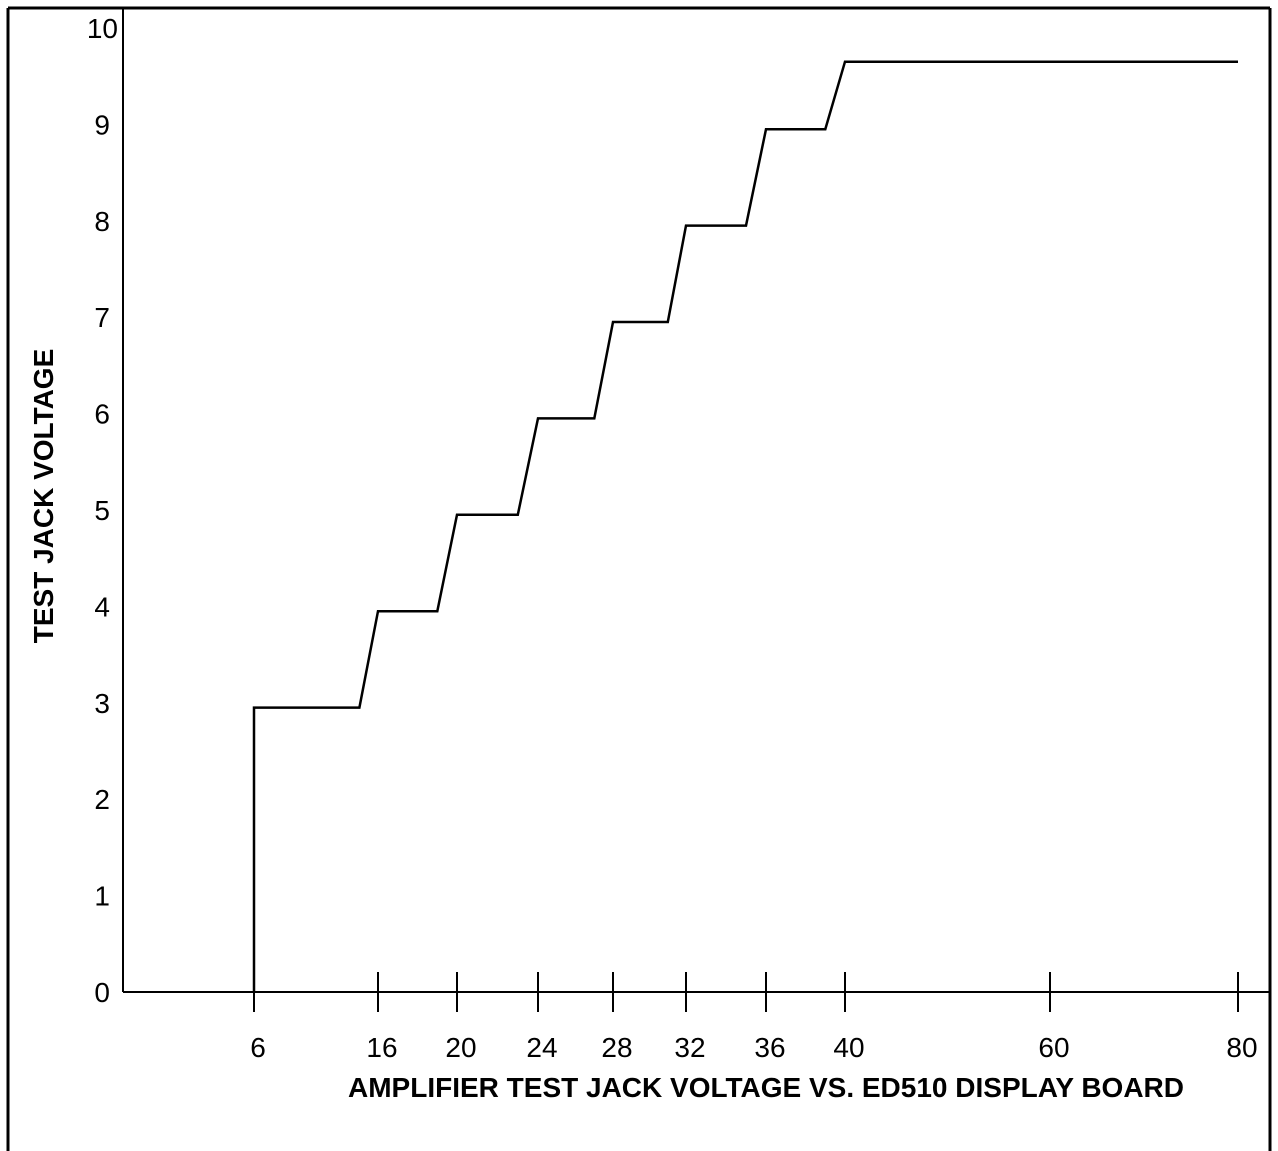 Image resolution: width=1278 pixels, height=1151 pixels. Describe the element at coordinates (102, 606) in the screenshot. I see `y-tick-label: 4` at that location.